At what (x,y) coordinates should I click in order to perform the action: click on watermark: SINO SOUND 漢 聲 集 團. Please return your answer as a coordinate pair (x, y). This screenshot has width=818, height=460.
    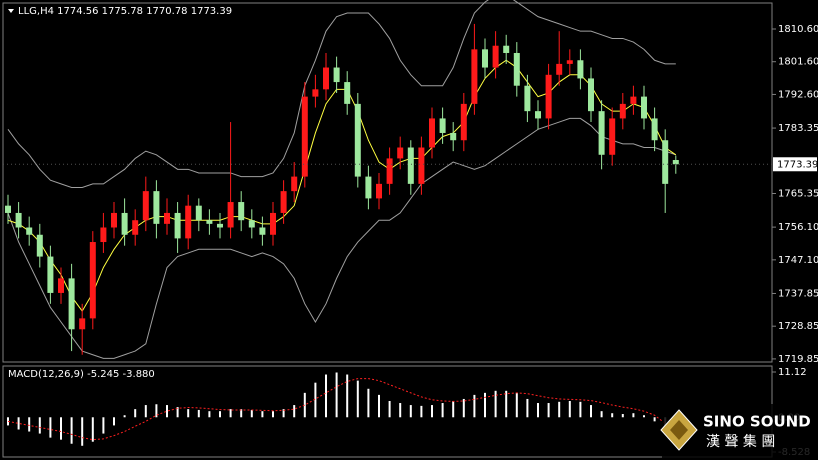
    Looking at the image, I should click on (739, 432).